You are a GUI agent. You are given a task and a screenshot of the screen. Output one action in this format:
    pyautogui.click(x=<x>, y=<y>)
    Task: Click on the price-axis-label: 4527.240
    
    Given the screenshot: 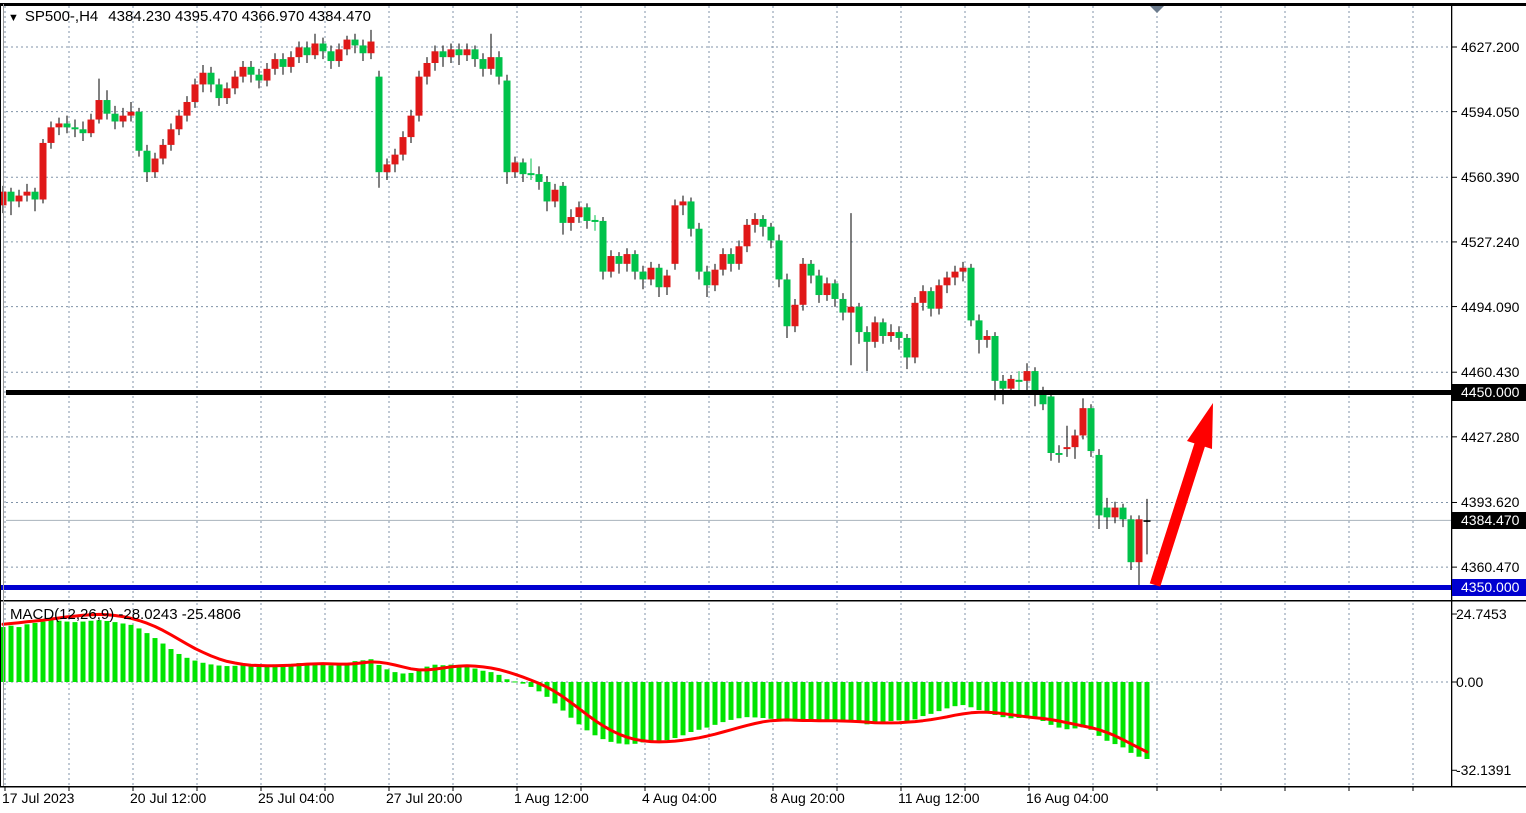 What is the action you would take?
    pyautogui.click(x=1490, y=241)
    